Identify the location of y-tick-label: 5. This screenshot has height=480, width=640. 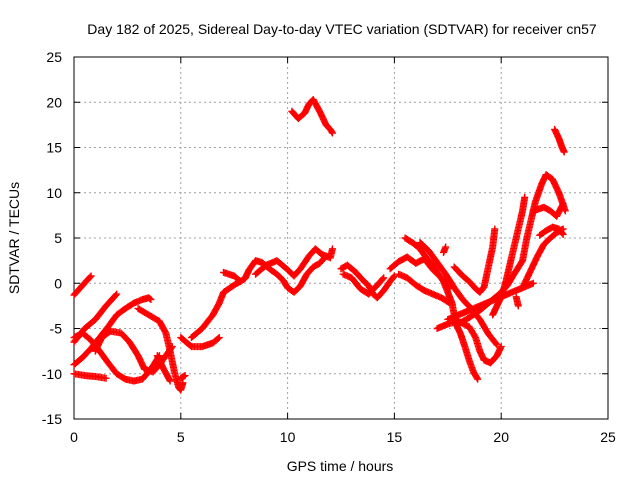
(58, 238).